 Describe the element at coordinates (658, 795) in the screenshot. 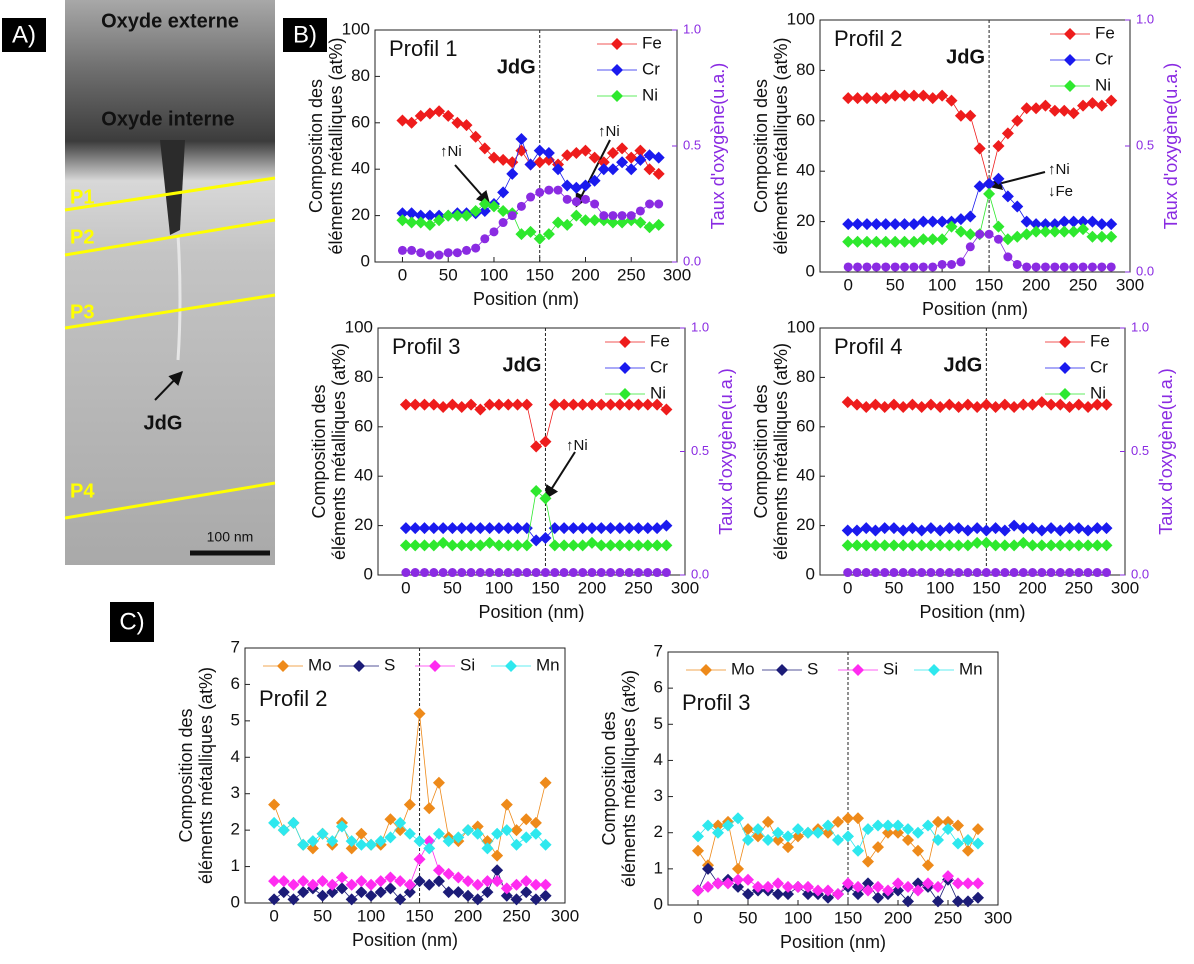

I see `y-tick-label: 3` at that location.